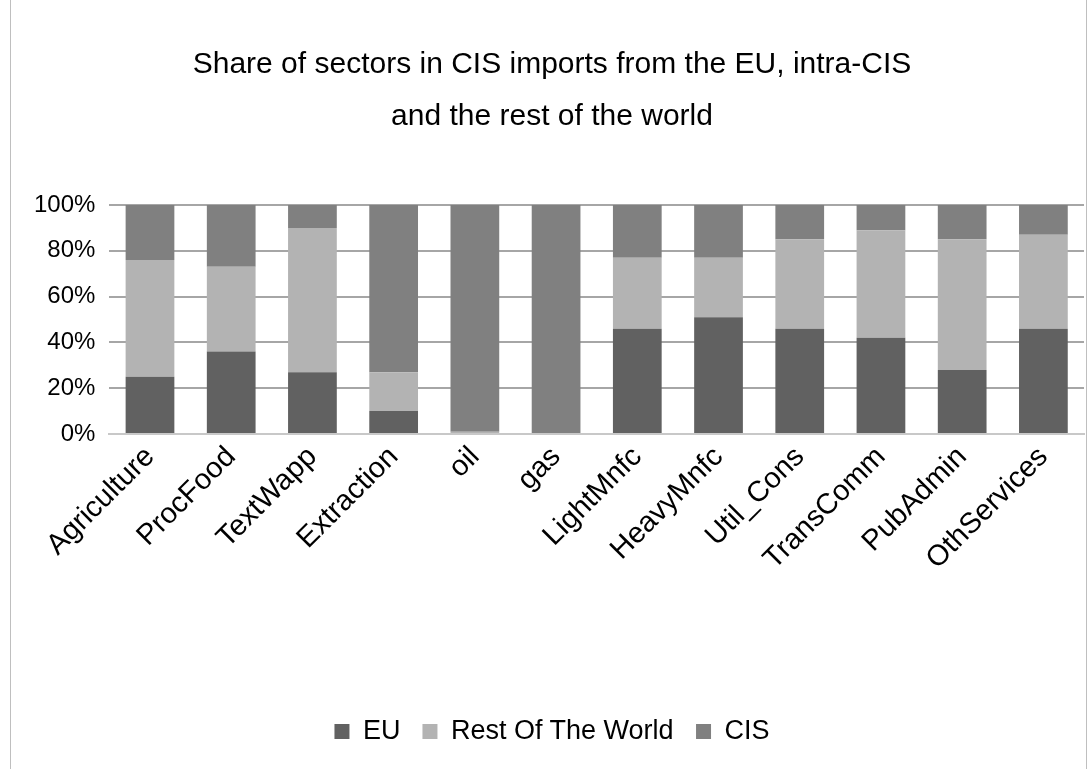  What do you see at coordinates (71, 249) in the screenshot?
I see `y-tick-label: 80%` at bounding box center [71, 249].